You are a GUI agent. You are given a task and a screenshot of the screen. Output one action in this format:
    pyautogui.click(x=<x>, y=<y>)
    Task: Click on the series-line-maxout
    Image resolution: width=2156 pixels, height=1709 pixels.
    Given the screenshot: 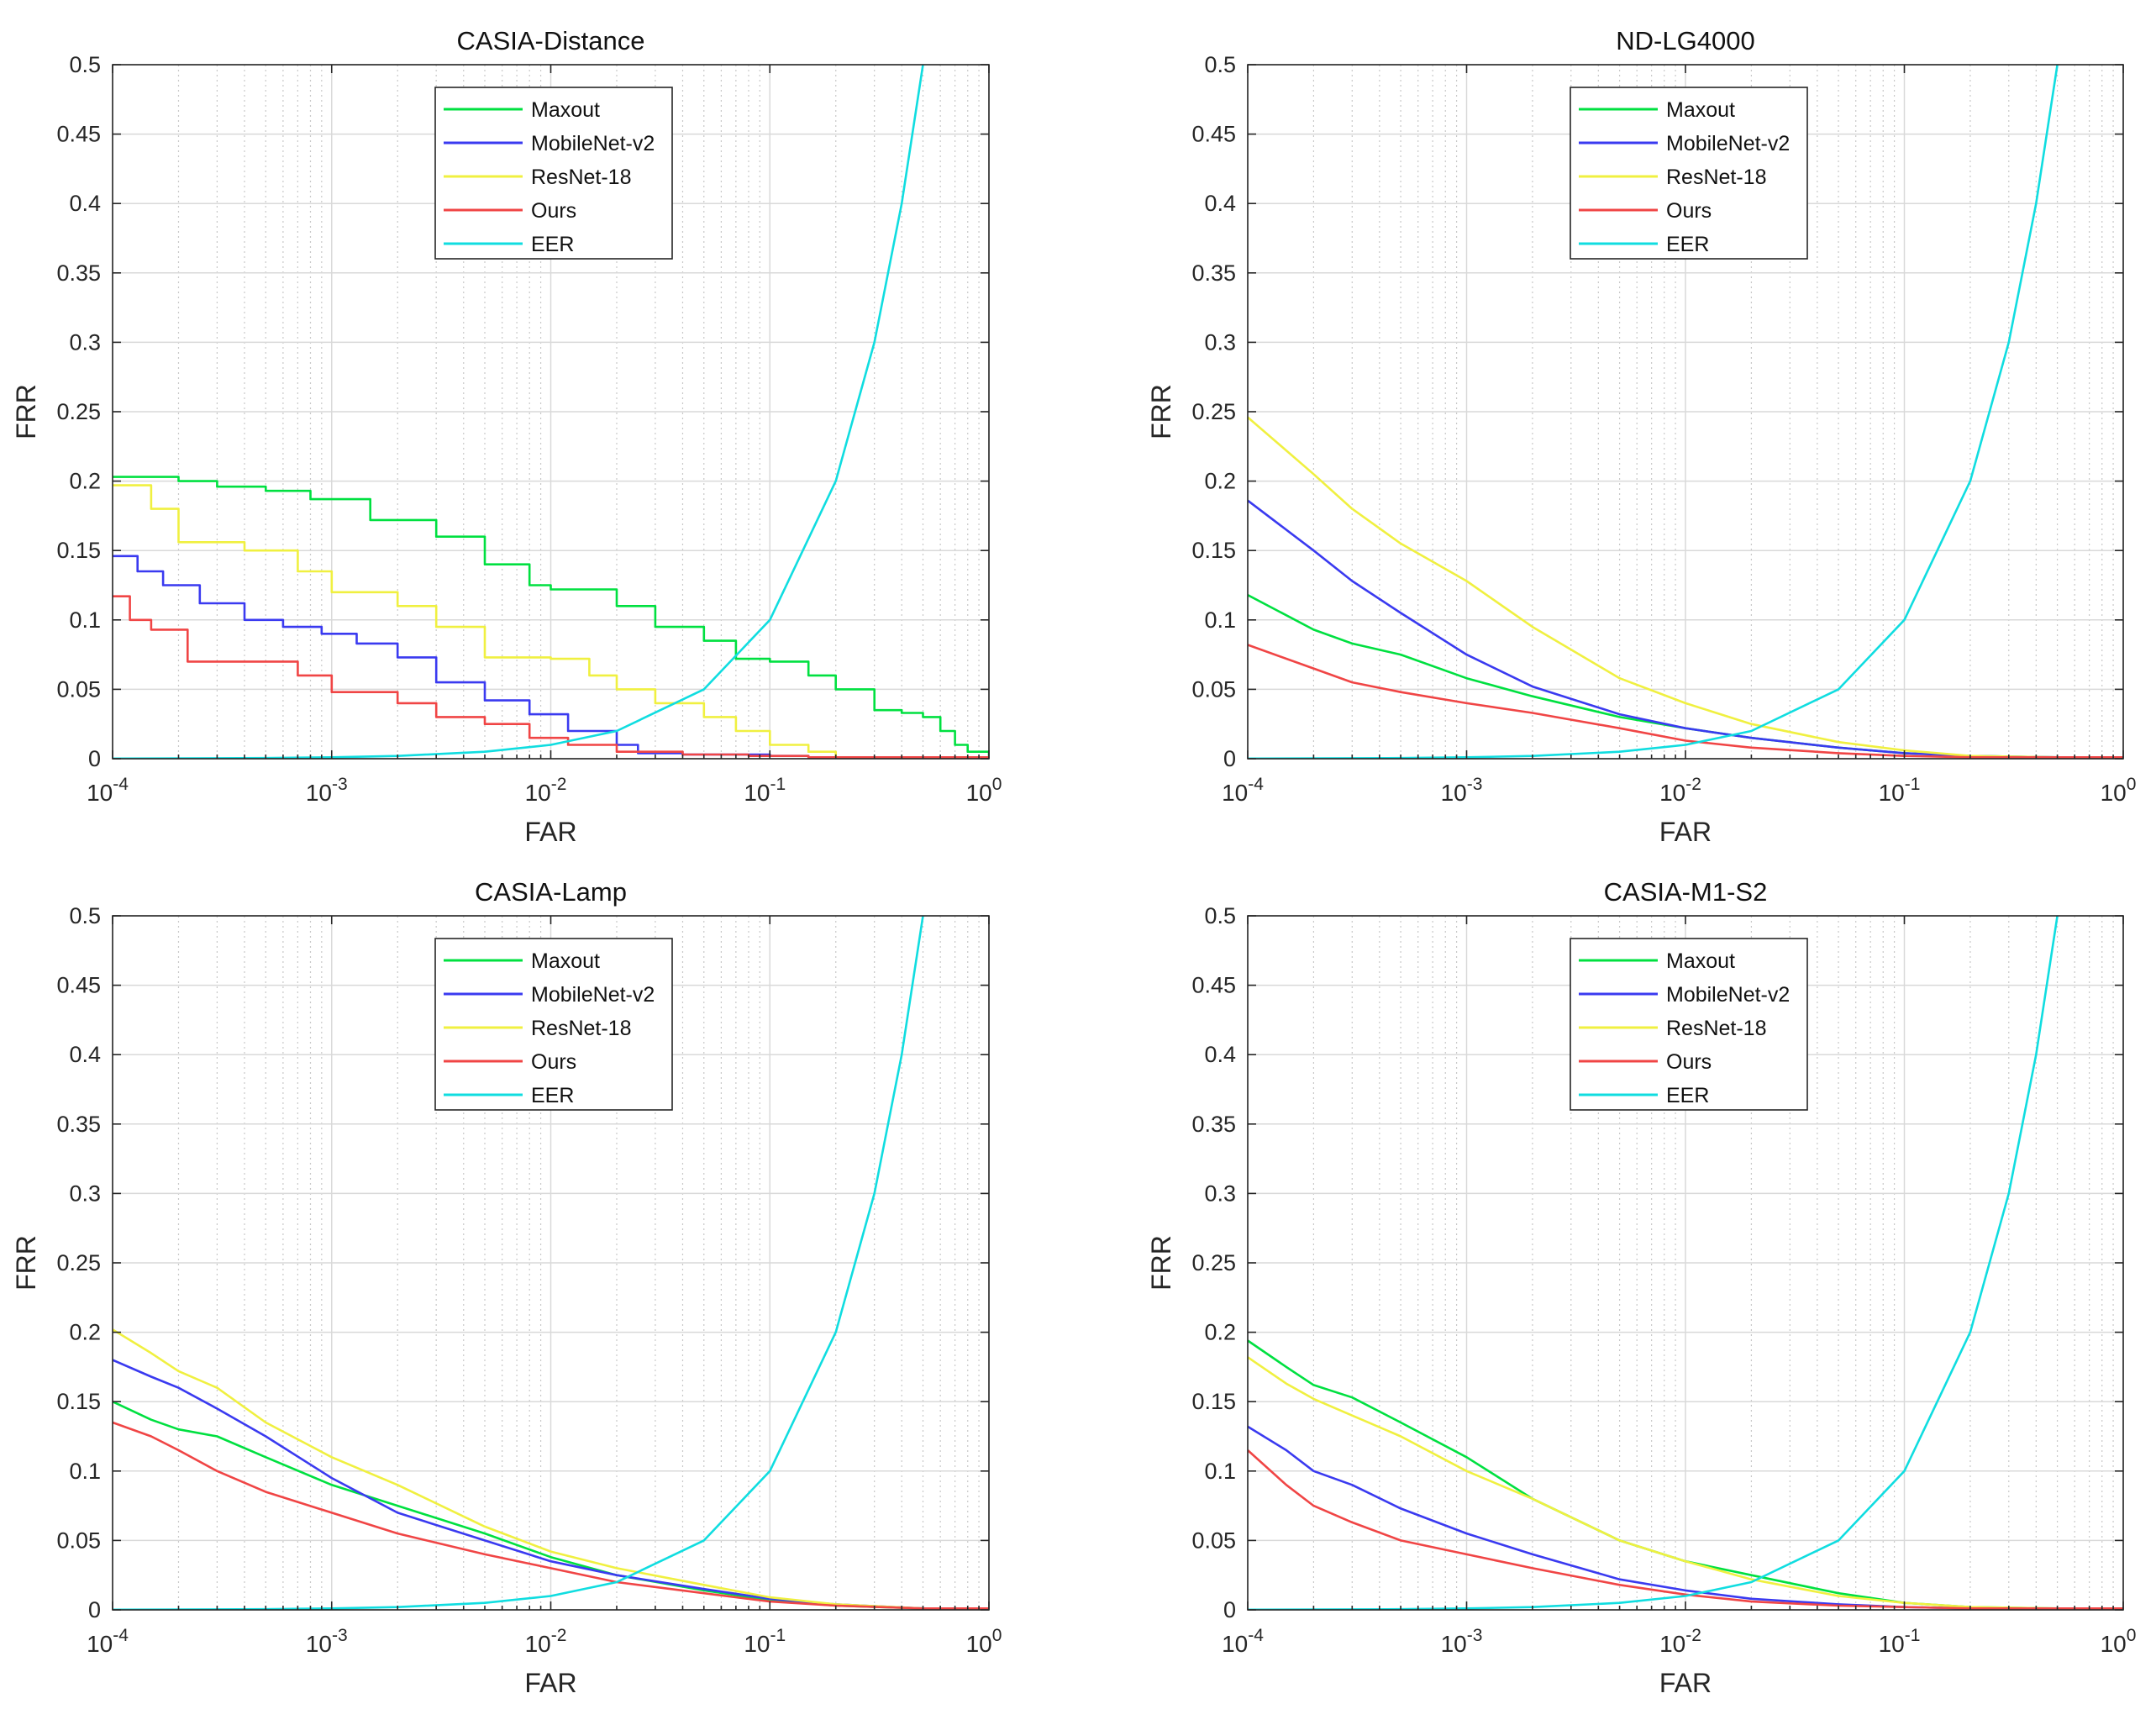 What is the action you would take?
    pyautogui.click(x=551, y=616)
    